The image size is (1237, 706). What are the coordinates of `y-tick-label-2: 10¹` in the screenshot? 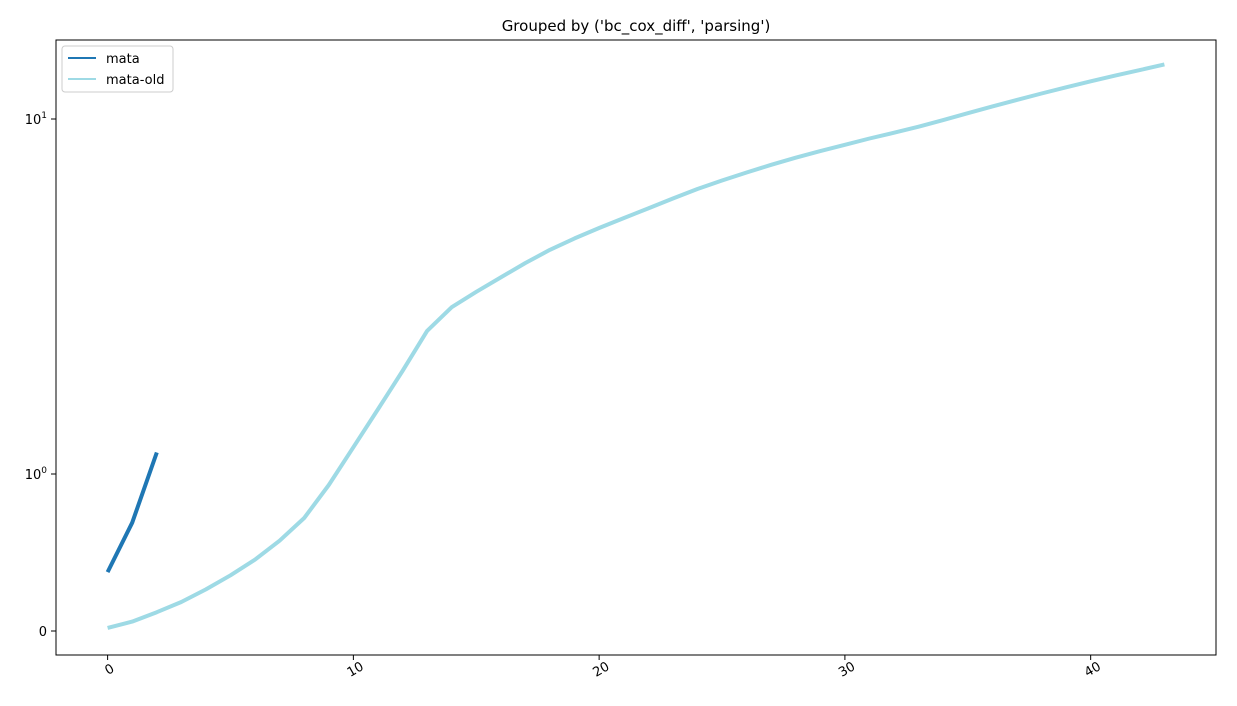 It's located at (36, 119).